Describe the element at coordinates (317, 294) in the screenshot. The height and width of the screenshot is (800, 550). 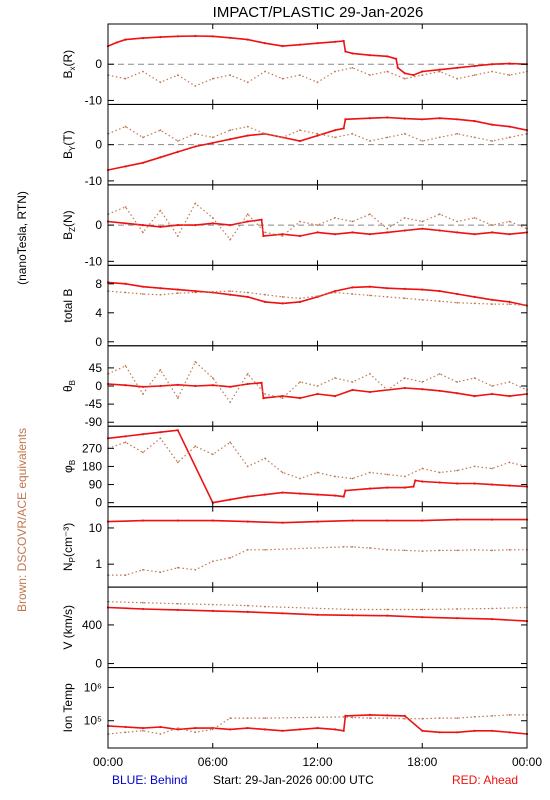
I see `series-ahead-bt` at that location.